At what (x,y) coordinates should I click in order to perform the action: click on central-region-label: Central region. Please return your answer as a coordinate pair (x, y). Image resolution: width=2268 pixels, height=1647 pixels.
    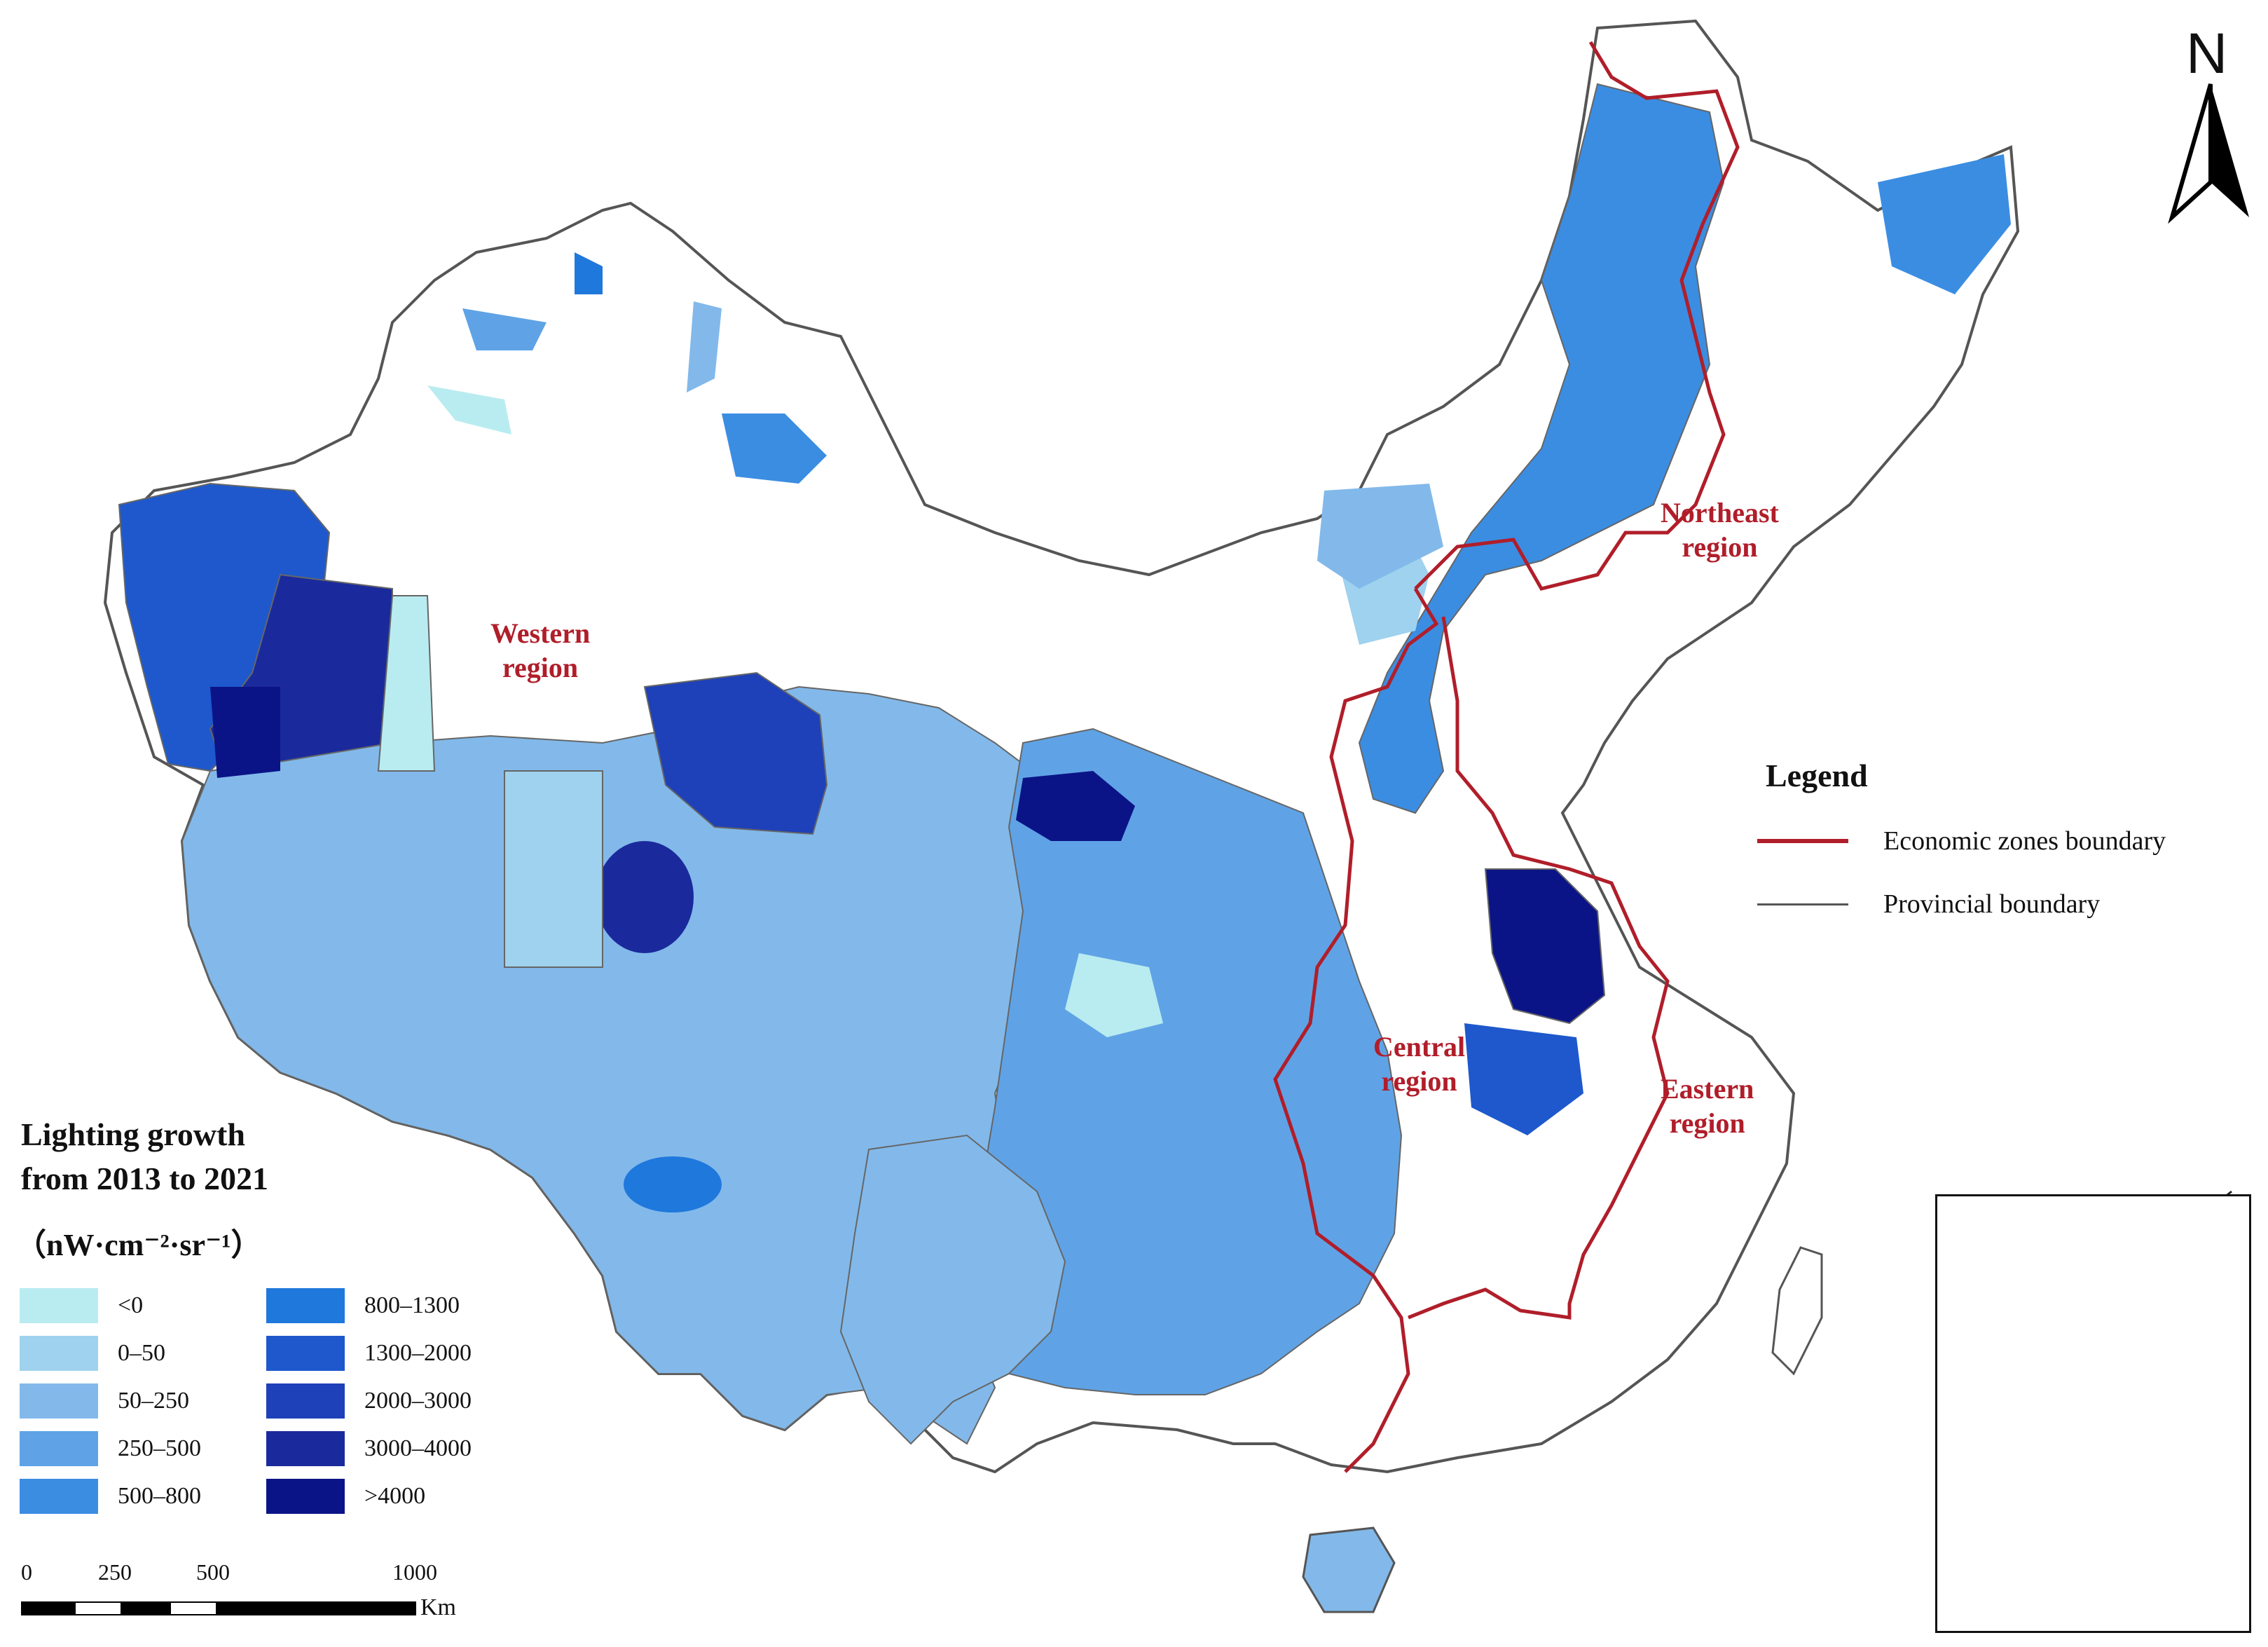
    Looking at the image, I should click on (1419, 1064).